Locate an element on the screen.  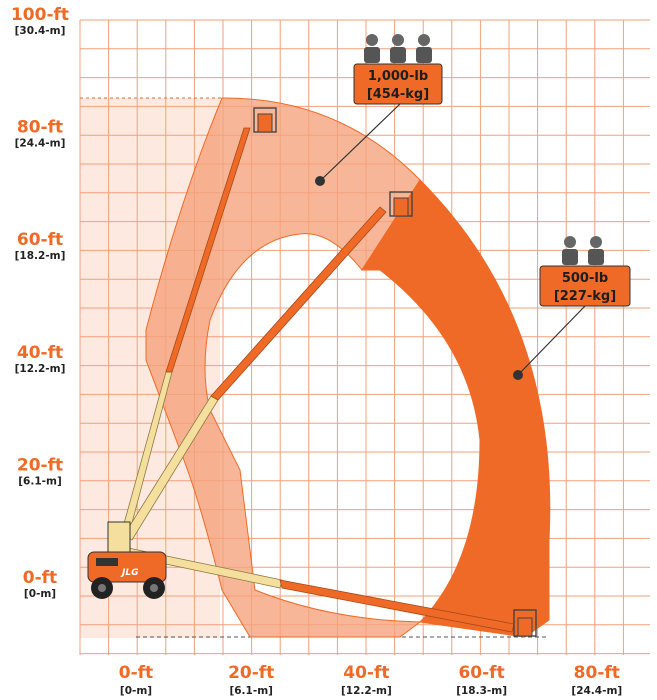
y-tick-ft-label: 40-ft is located at coordinates (40, 353).